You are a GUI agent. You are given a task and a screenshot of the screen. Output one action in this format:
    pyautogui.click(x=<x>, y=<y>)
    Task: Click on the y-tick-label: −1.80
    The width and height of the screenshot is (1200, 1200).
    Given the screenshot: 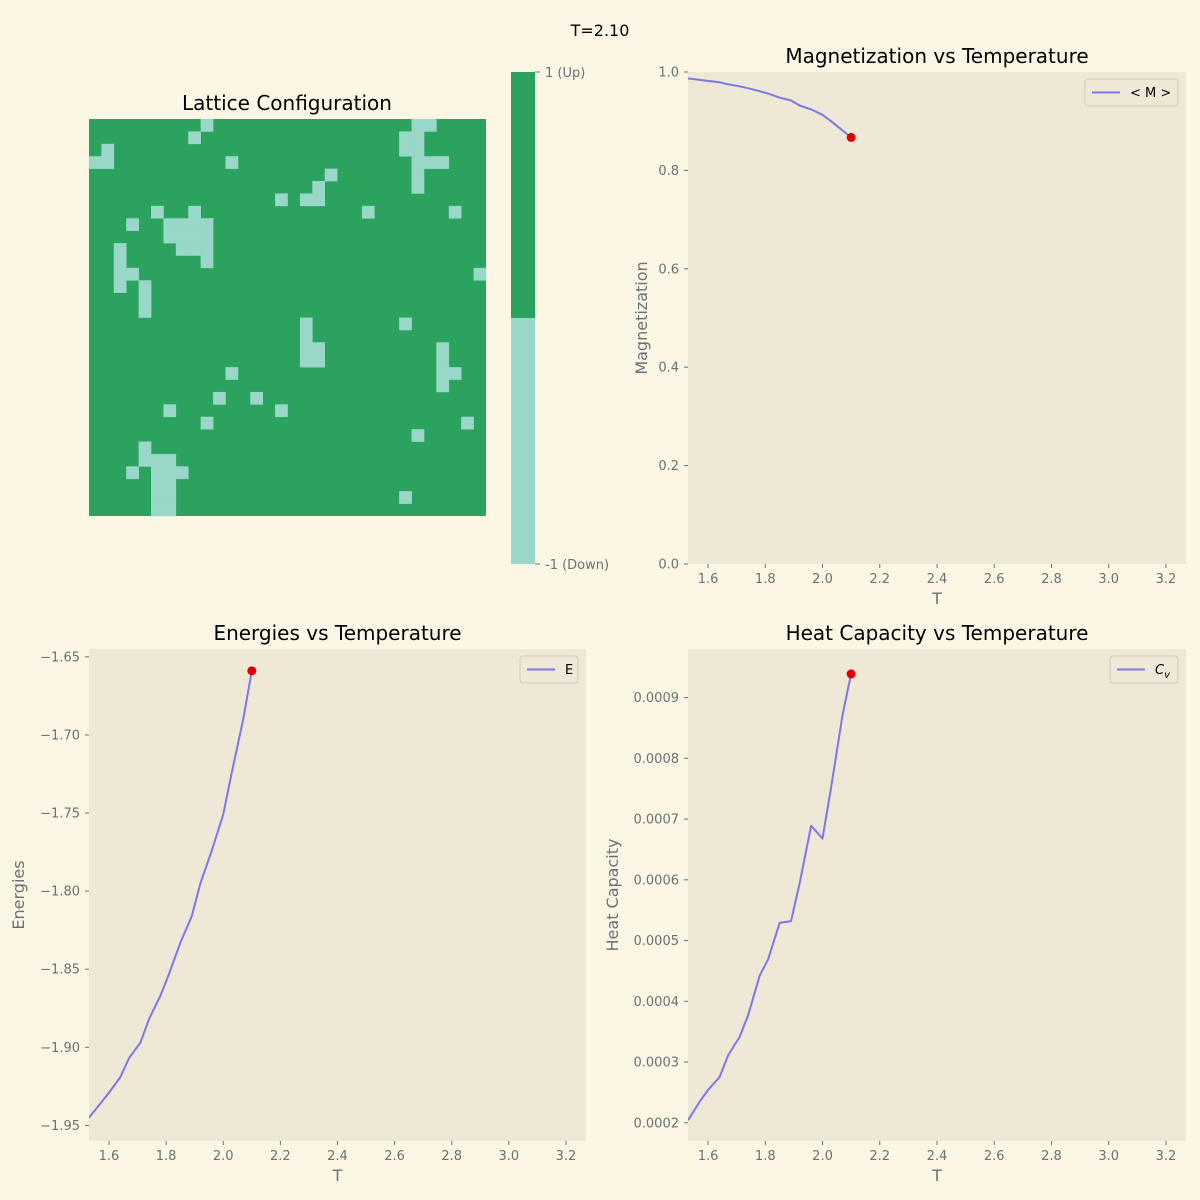 What is the action you would take?
    pyautogui.click(x=60, y=892)
    